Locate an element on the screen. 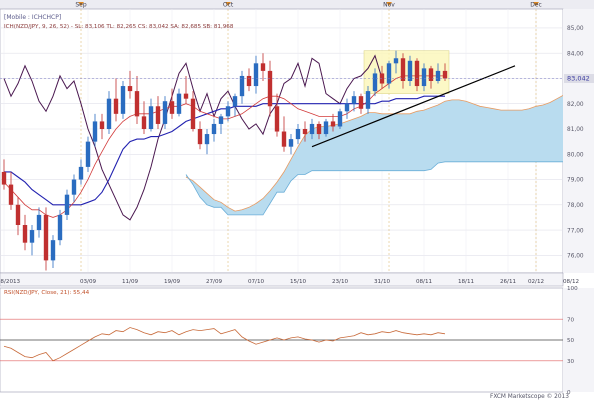  date-tick-label: 18/11 is located at coordinates (466, 282).